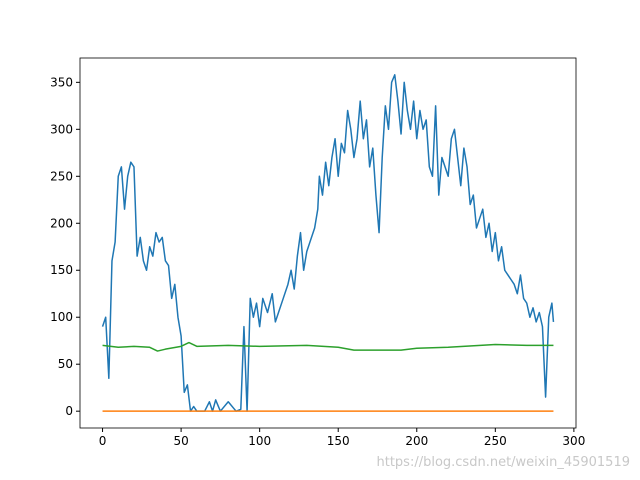  What do you see at coordinates (573, 441) in the screenshot?
I see `x-tick-label: 300` at bounding box center [573, 441].